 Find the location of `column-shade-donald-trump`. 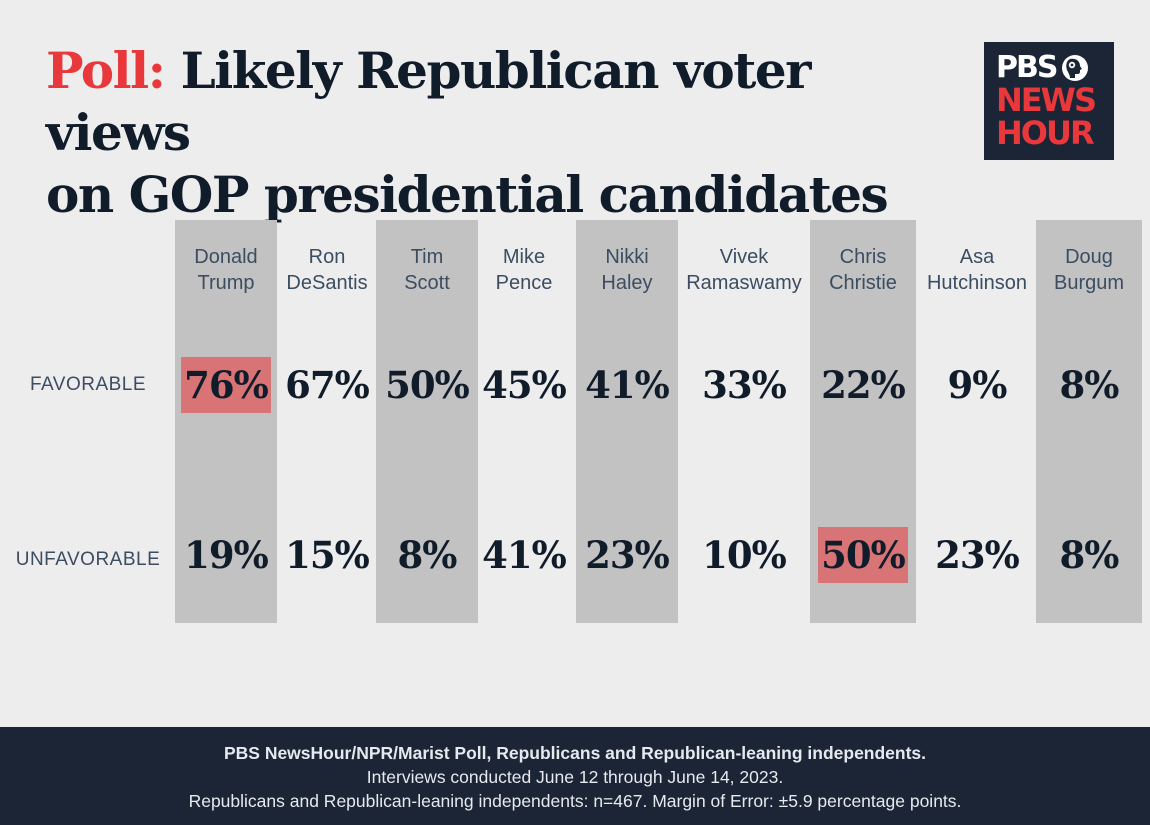

column-shade-donald-trump is located at coordinates (226, 421).